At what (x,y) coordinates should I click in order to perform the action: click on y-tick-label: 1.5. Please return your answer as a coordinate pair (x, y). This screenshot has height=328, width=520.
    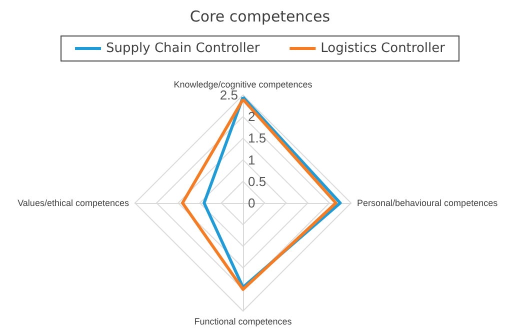
    Looking at the image, I should click on (257, 138).